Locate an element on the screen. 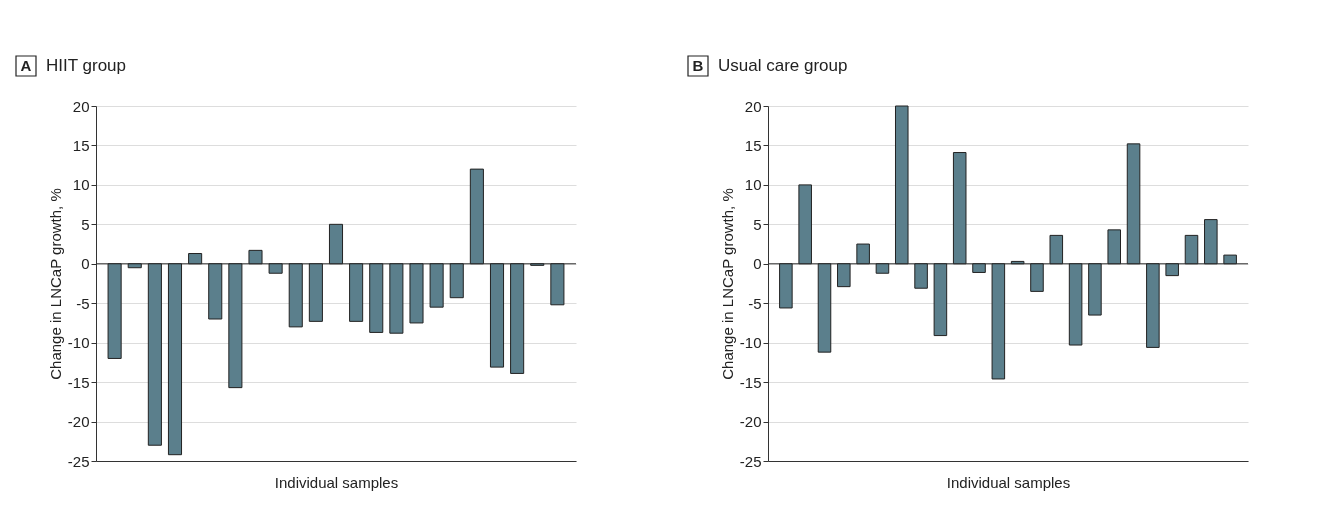  chart-title: HIIT group is located at coordinates (86, 65).